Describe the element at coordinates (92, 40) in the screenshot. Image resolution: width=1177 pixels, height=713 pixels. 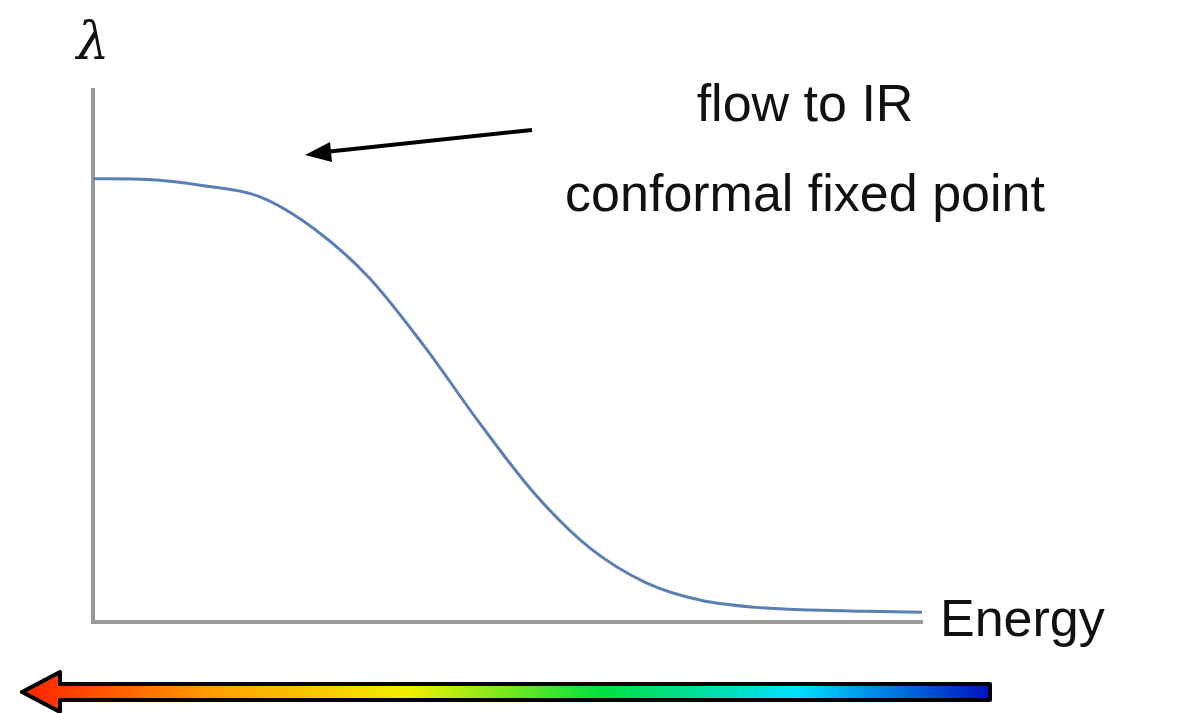
I see `y-axis-title: λ` at that location.